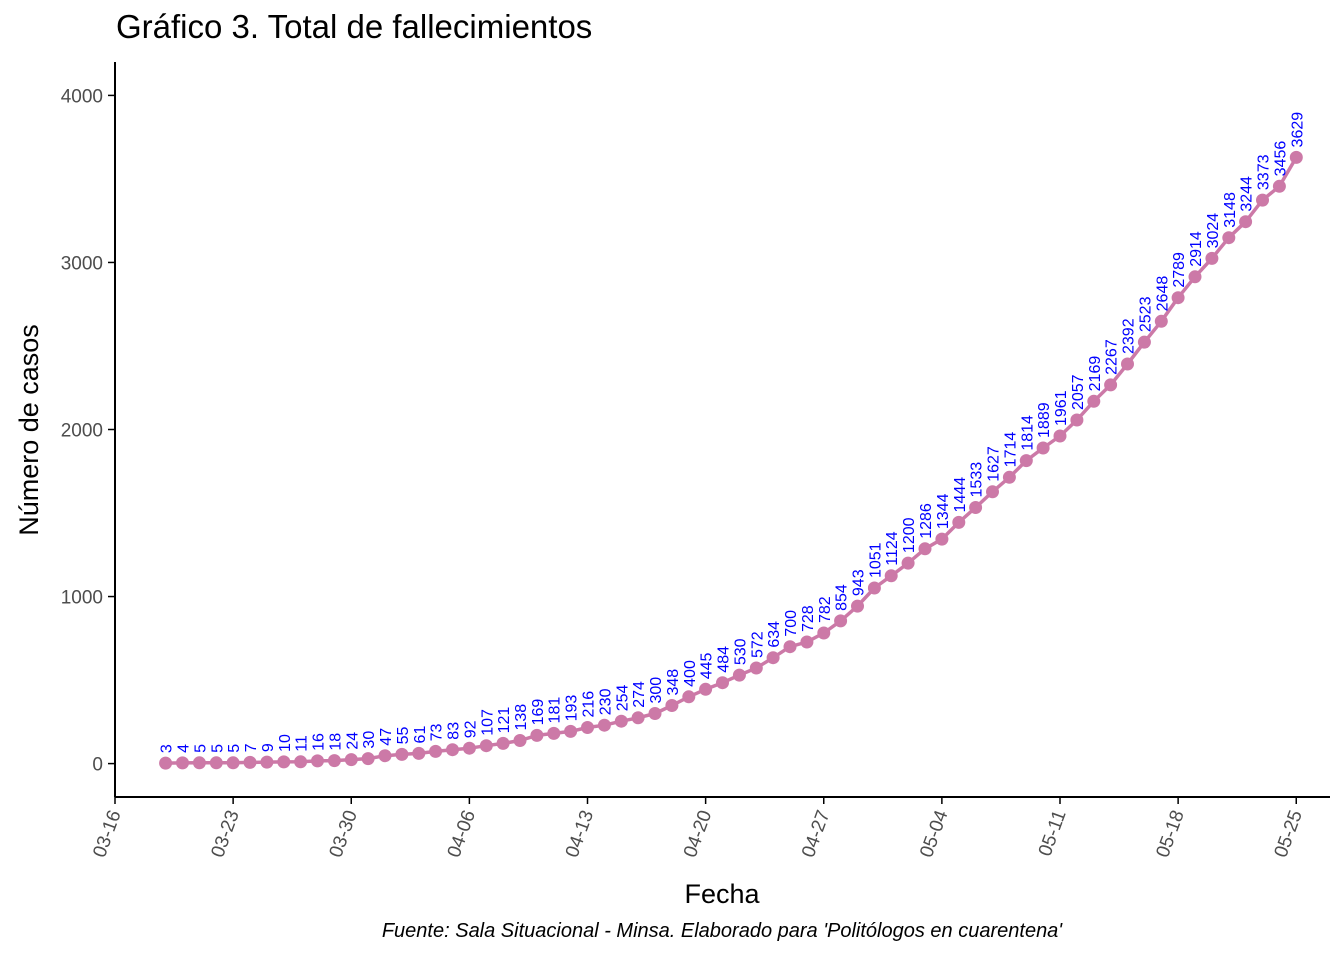 This screenshot has height=960, width=1344. Describe the element at coordinates (816, 834) in the screenshot. I see `x-tick-label: 04-27` at that location.